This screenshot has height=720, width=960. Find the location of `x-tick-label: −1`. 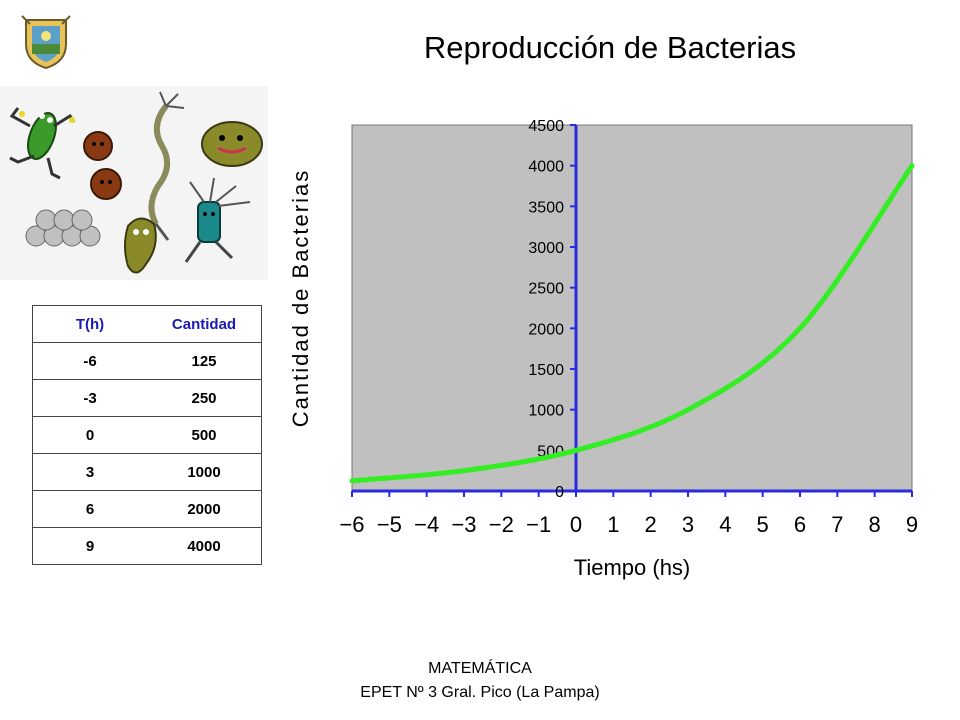

x-tick-label: −1 is located at coordinates (538, 524).